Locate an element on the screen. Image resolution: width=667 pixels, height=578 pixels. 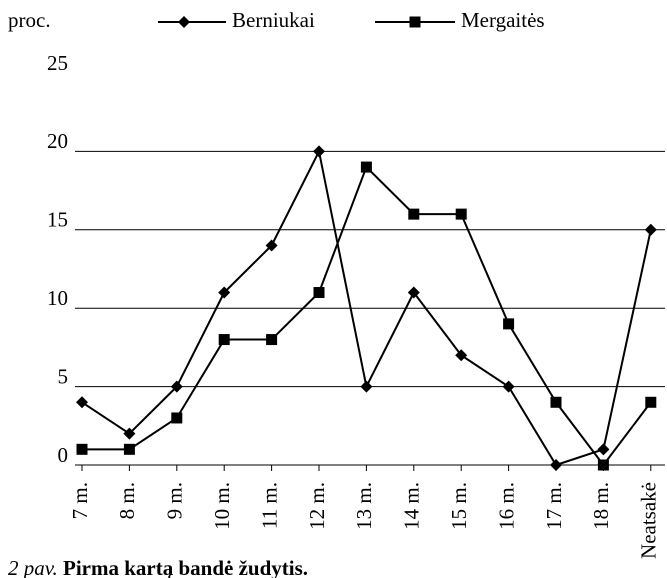
x-tick-label: 7 m. is located at coordinates (80, 500).